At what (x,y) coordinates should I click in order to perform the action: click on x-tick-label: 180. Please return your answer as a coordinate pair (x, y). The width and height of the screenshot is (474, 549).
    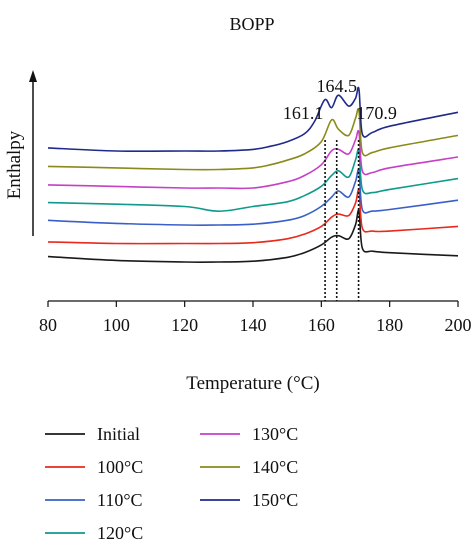
    Looking at the image, I should click on (389, 325).